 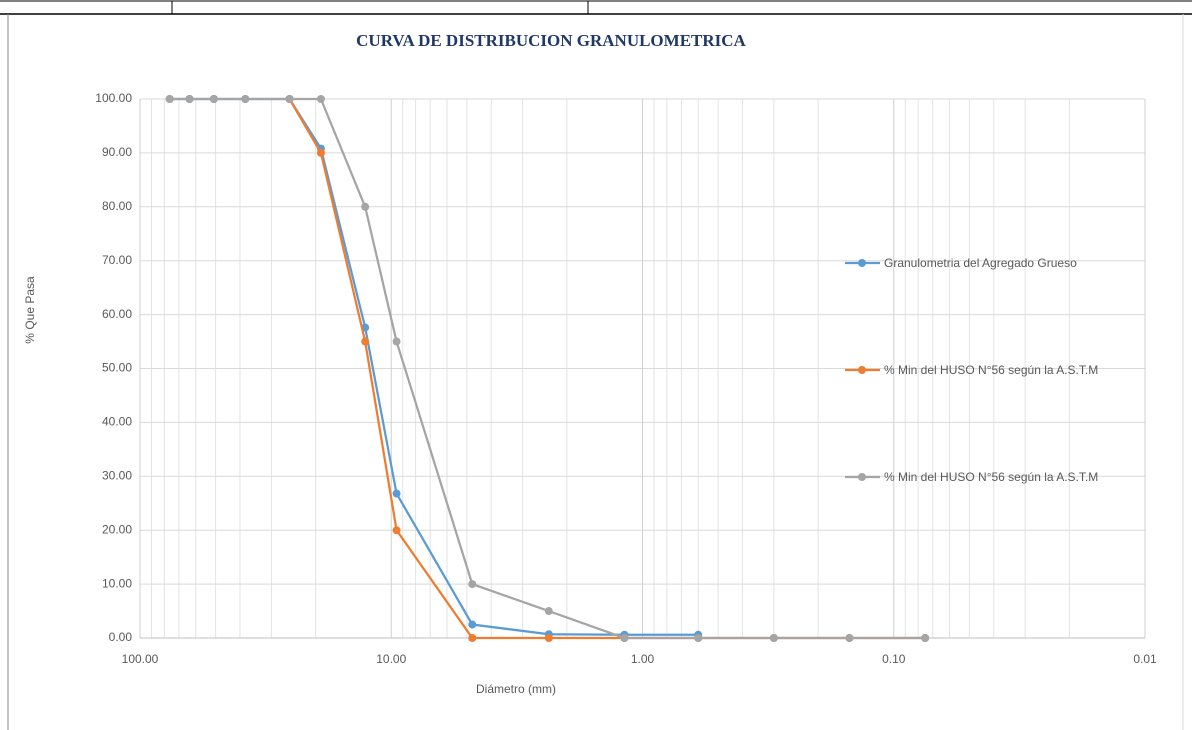 I want to click on x-axis-title: Diámetro (mm), so click(x=516, y=689).